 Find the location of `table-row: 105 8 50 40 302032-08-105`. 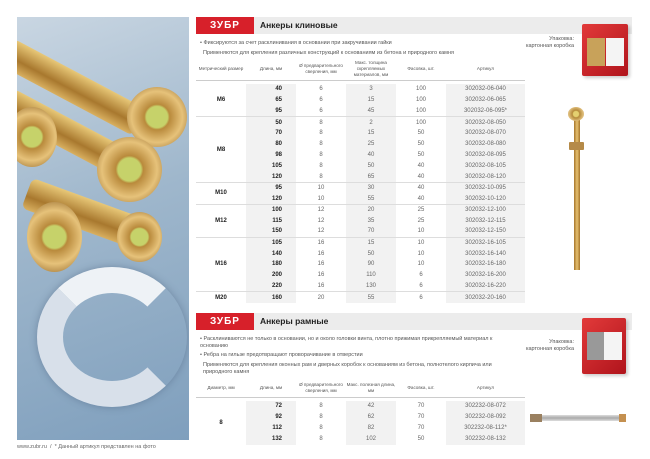

table-row: 105 8 50 40 302032-08-105 is located at coordinates (360, 166).